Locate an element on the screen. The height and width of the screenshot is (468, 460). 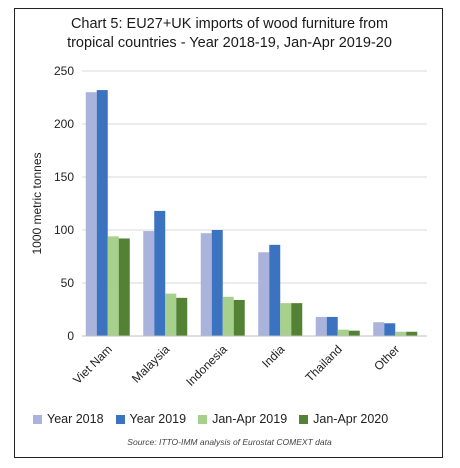
y-tick-label-150: 150 is located at coordinates (64, 177).